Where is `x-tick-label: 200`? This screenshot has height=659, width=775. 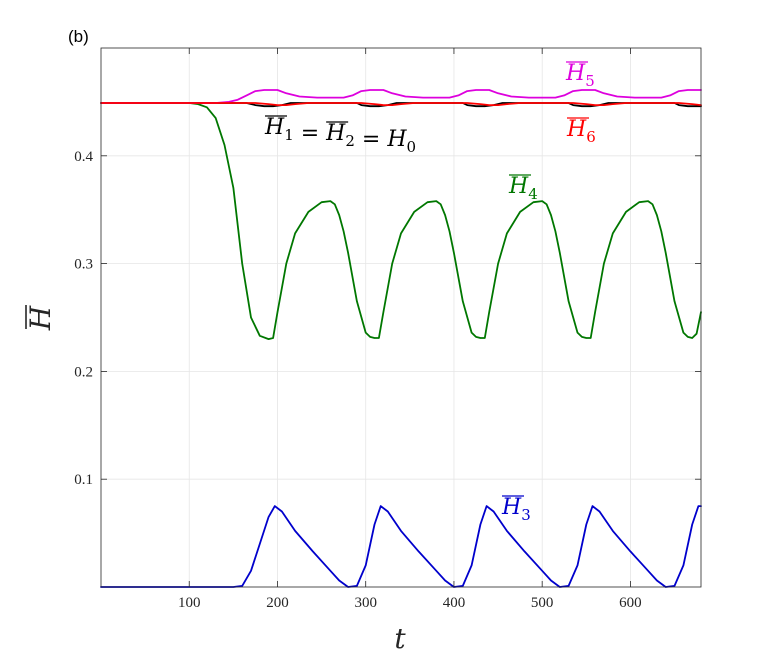 x-tick-label: 200 is located at coordinates (277, 603).